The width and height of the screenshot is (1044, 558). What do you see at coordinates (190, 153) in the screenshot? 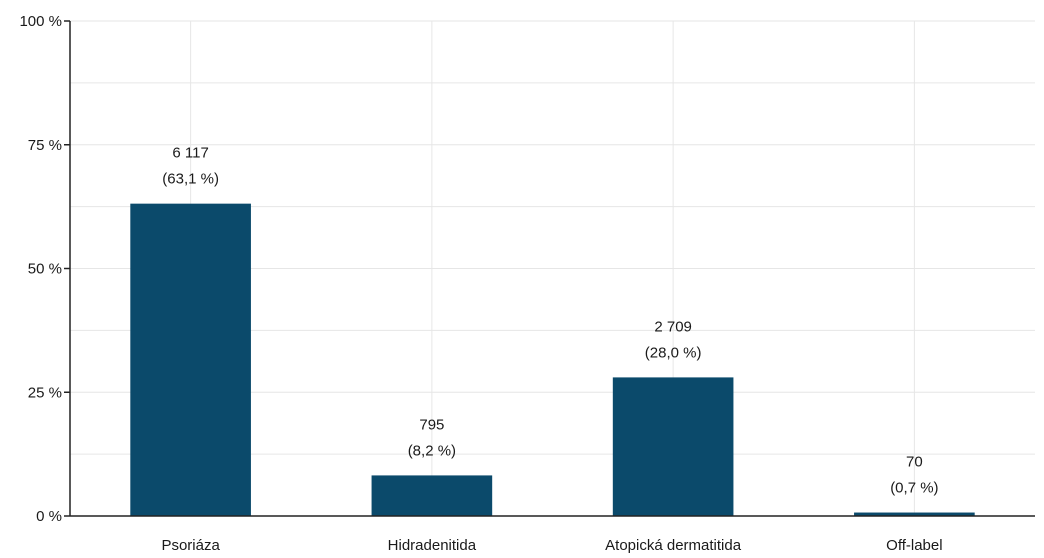
I see `bar-count-label: 6 117` at bounding box center [190, 153].